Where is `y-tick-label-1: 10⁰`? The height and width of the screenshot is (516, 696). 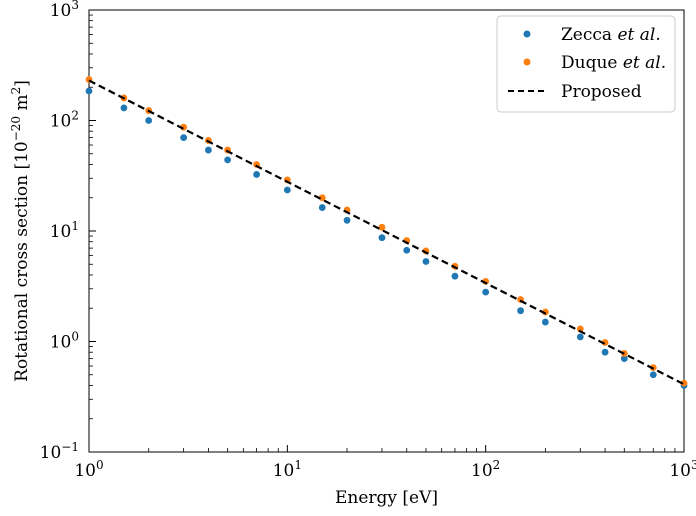 y-tick-label-1: 10⁰ is located at coordinates (64, 341).